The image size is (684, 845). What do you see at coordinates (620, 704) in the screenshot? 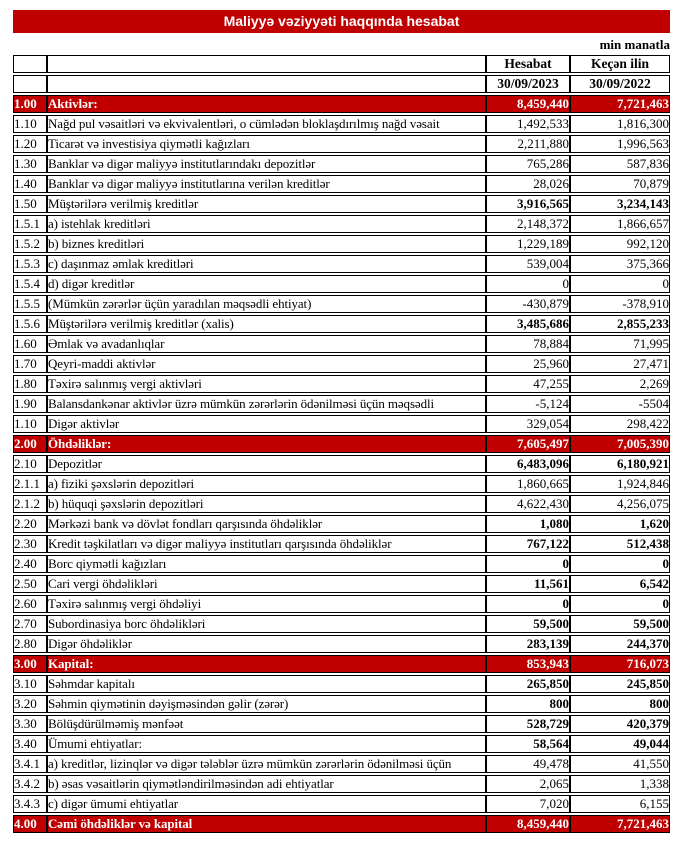
I see `row-value-previous: 800` at bounding box center [620, 704].